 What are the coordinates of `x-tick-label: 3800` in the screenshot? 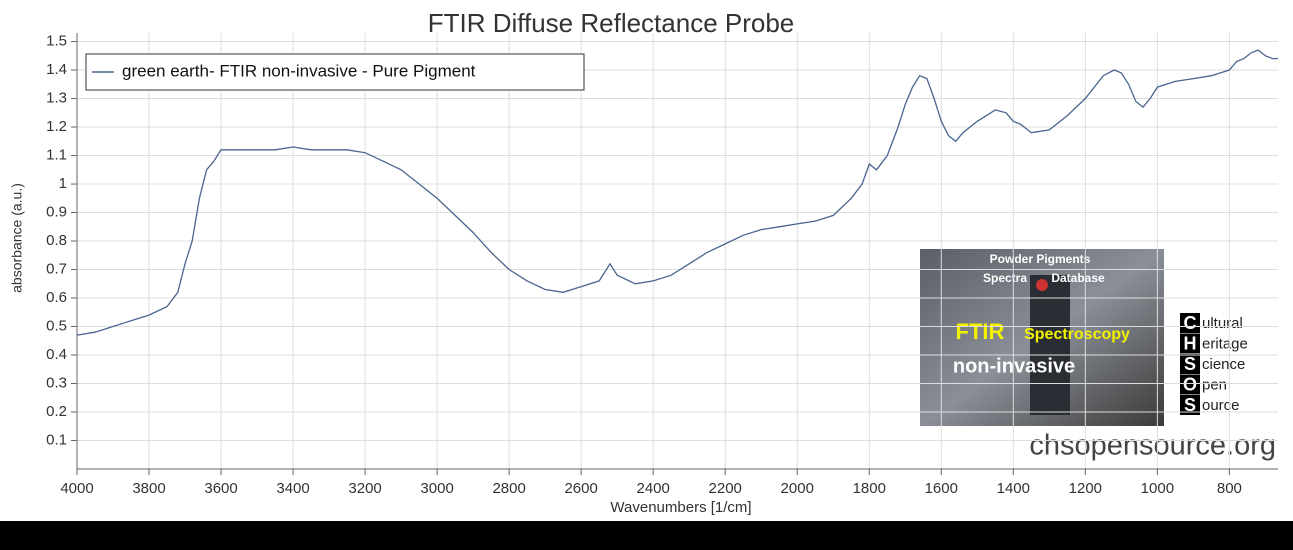 It's located at (148, 488).